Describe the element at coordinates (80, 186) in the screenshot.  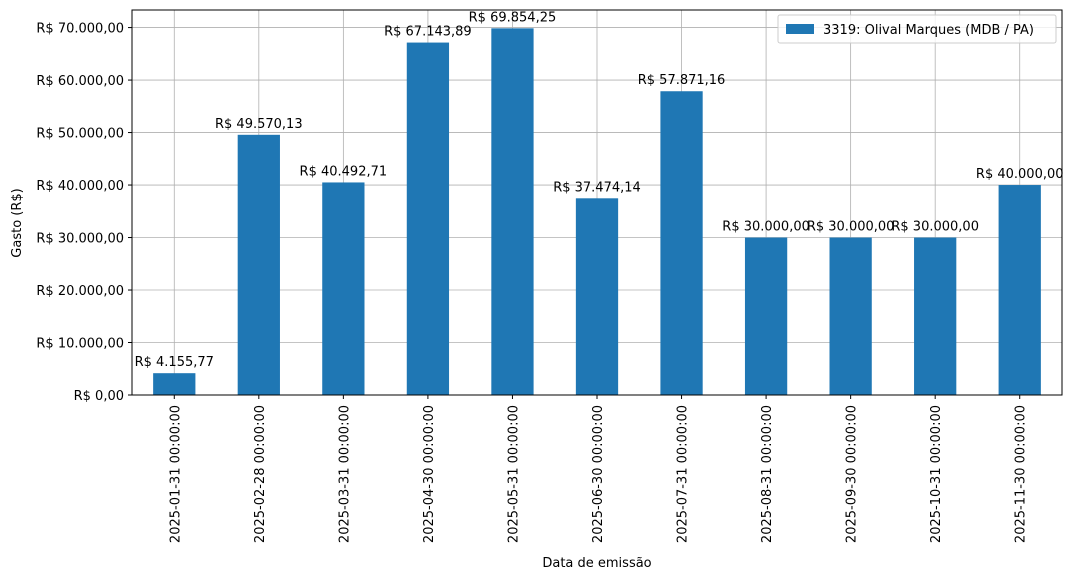
I see `y-tick-label: R$ 40.000,00` at that location.